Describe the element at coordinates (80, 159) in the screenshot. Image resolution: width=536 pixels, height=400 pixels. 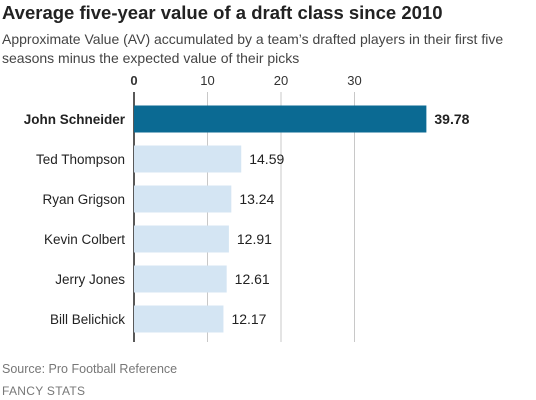
I see `category-label: Ted Thompson` at that location.